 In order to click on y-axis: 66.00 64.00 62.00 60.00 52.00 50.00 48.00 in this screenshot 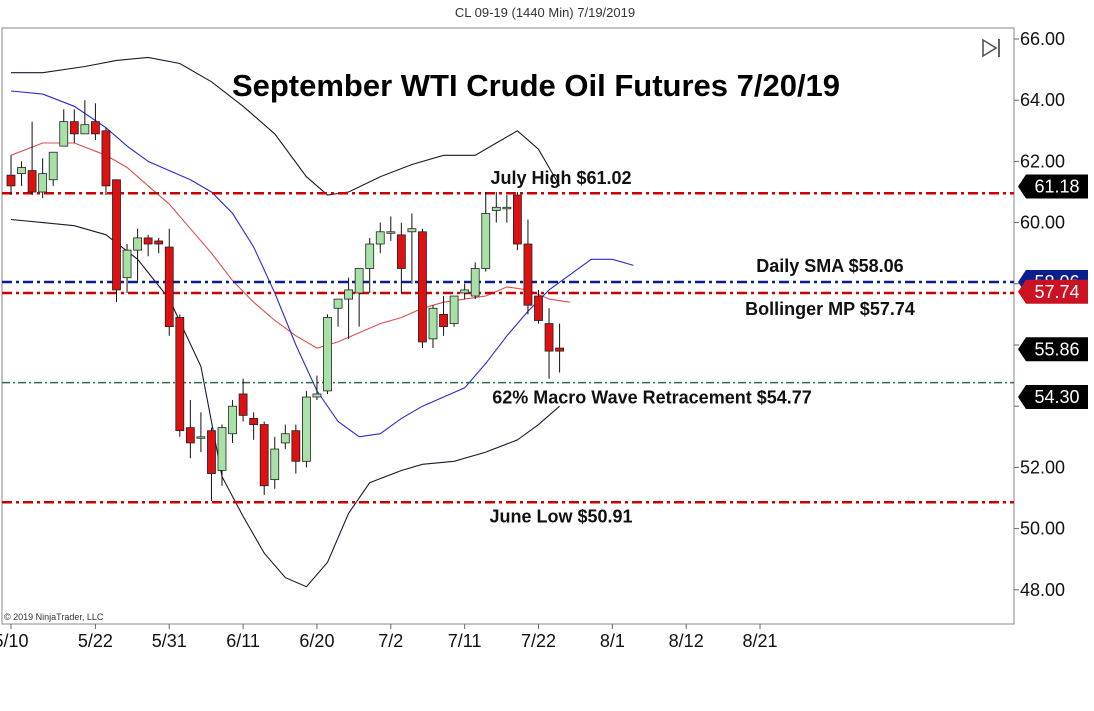, I will do `click(1039, 314)`.